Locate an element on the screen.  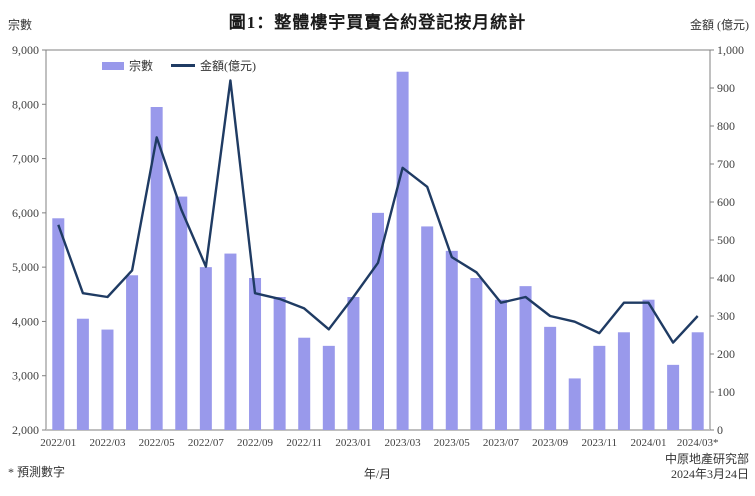
bar-2022/11 is located at coordinates (304, 383).